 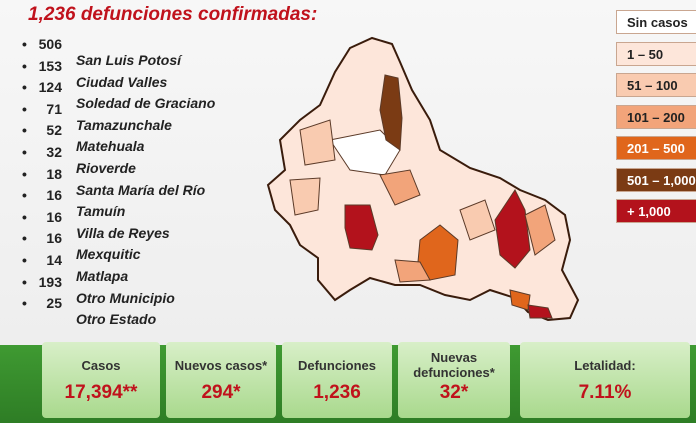 What do you see at coordinates (101, 392) in the screenshot?
I see `stat-value: 17,394**` at bounding box center [101, 392].